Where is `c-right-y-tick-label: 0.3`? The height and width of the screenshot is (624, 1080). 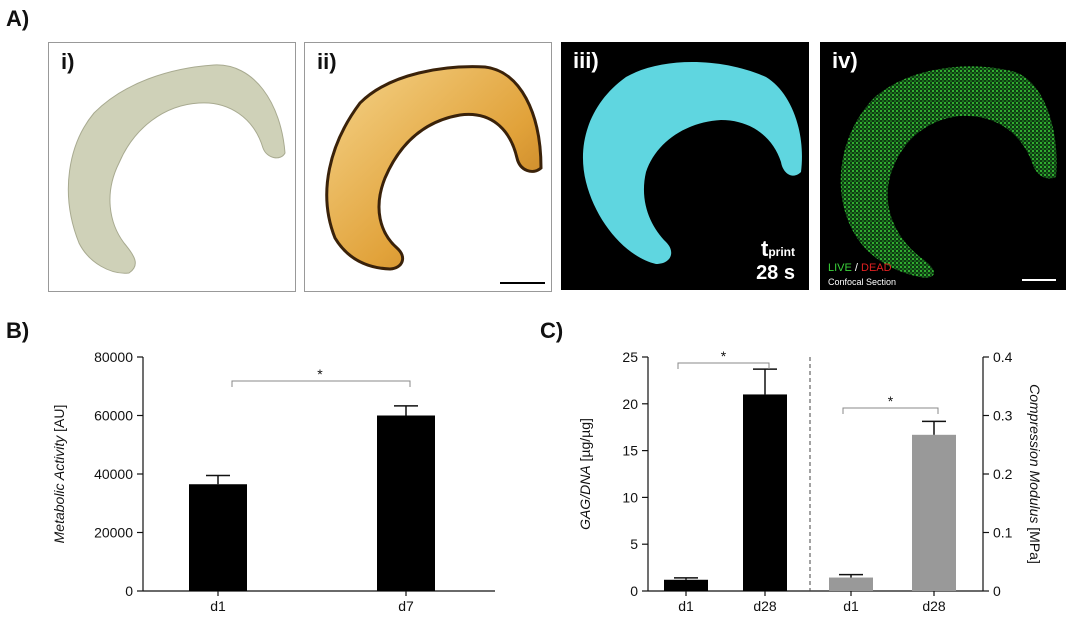 c-right-y-tick-label: 0.3 is located at coordinates (1003, 416).